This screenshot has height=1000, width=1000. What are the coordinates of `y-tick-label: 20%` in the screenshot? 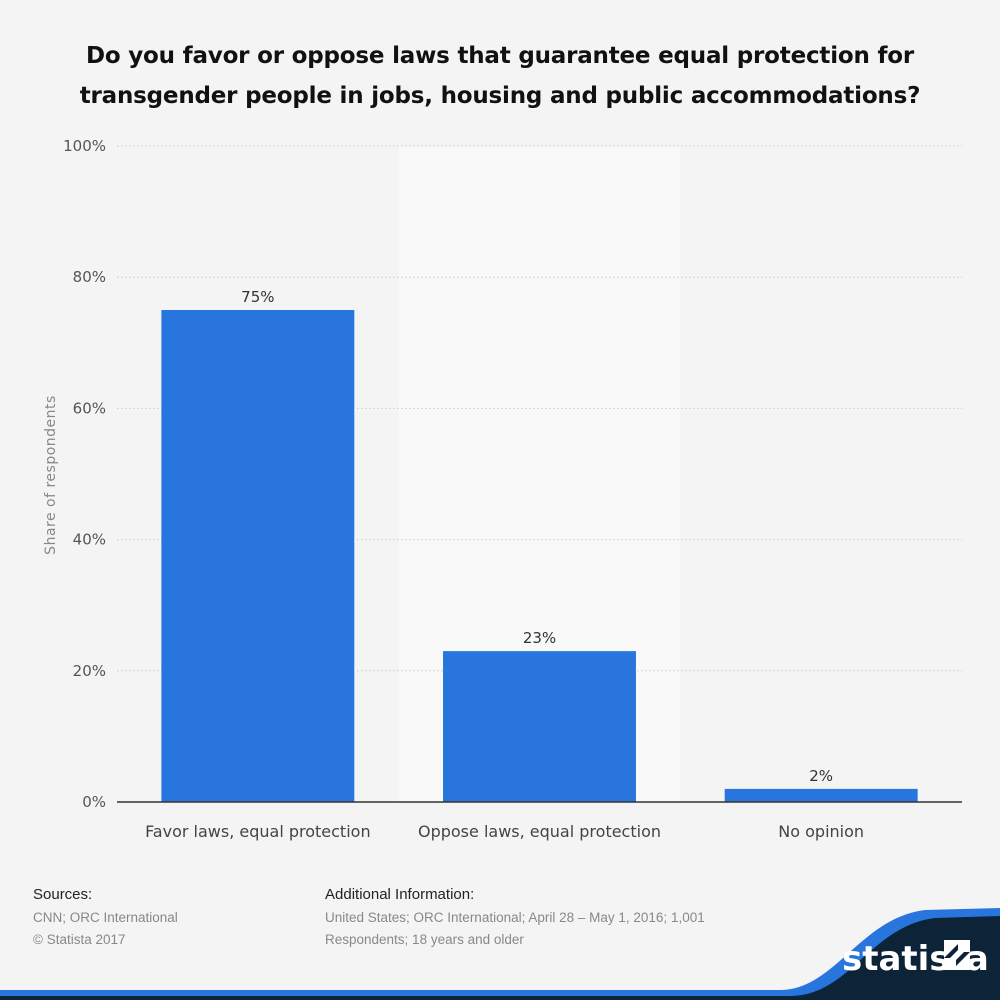 It's located at (89, 671).